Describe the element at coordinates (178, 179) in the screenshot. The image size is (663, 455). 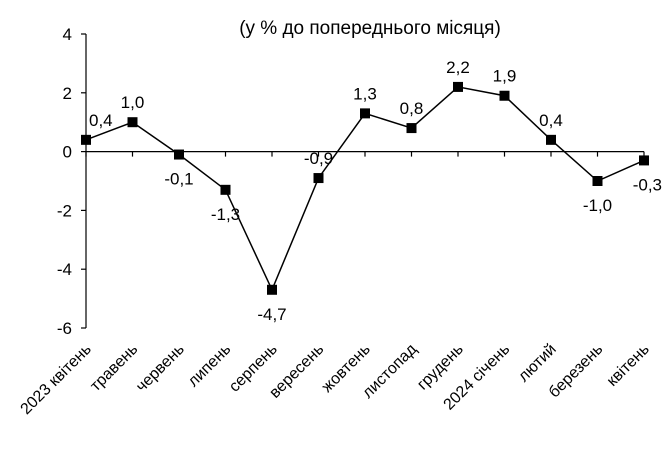
I see `data-label: -0,1` at that location.